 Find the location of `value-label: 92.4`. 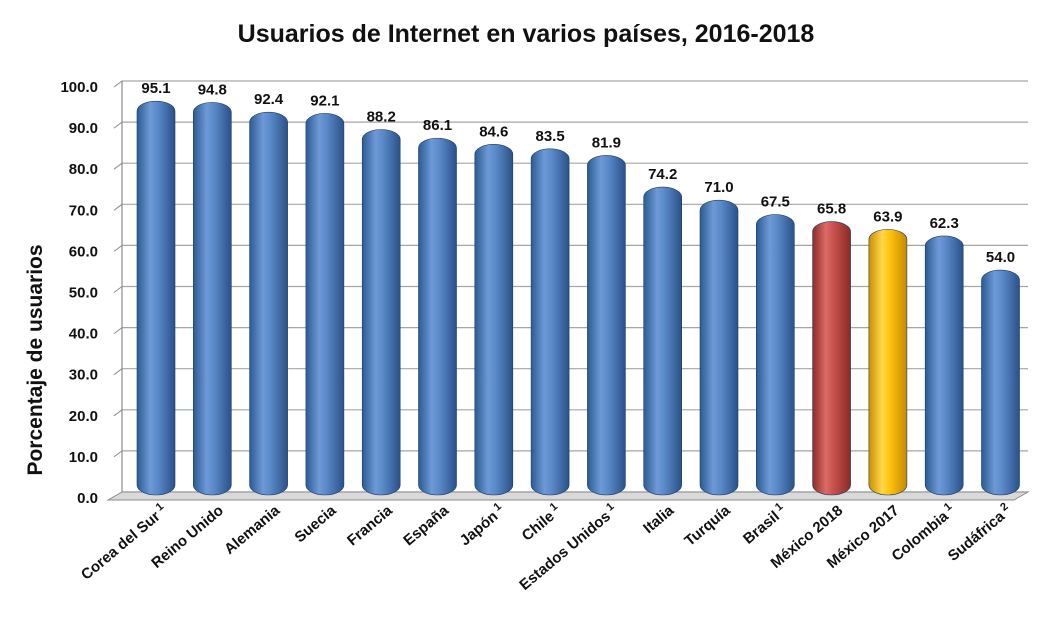

value-label: 92.4 is located at coordinates (269, 99).